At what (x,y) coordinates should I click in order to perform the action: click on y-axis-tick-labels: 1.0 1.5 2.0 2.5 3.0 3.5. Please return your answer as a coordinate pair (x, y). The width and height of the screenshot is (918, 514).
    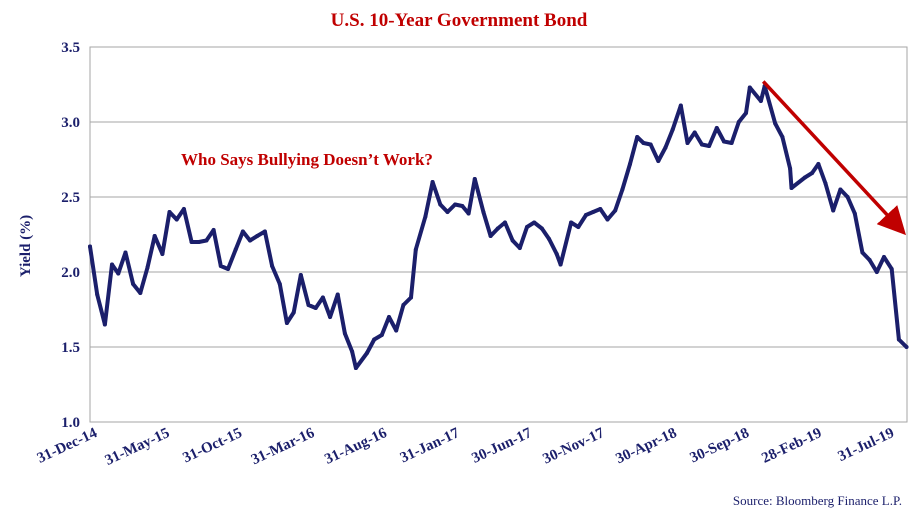
    Looking at the image, I should click on (70, 235).